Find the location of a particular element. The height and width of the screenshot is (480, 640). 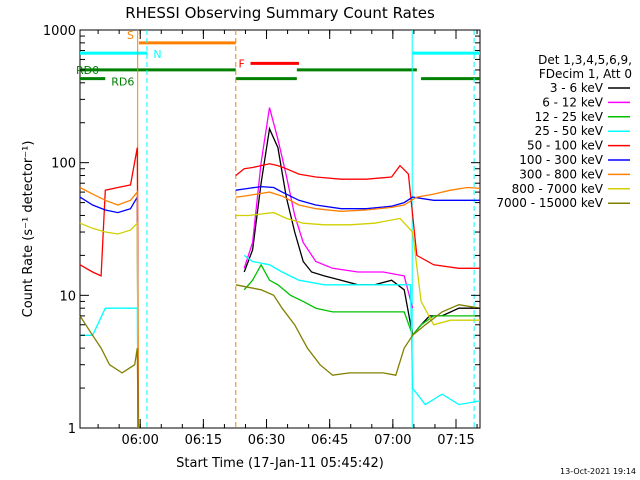

legend-label: 100 - 300 keV is located at coordinates (561, 160).